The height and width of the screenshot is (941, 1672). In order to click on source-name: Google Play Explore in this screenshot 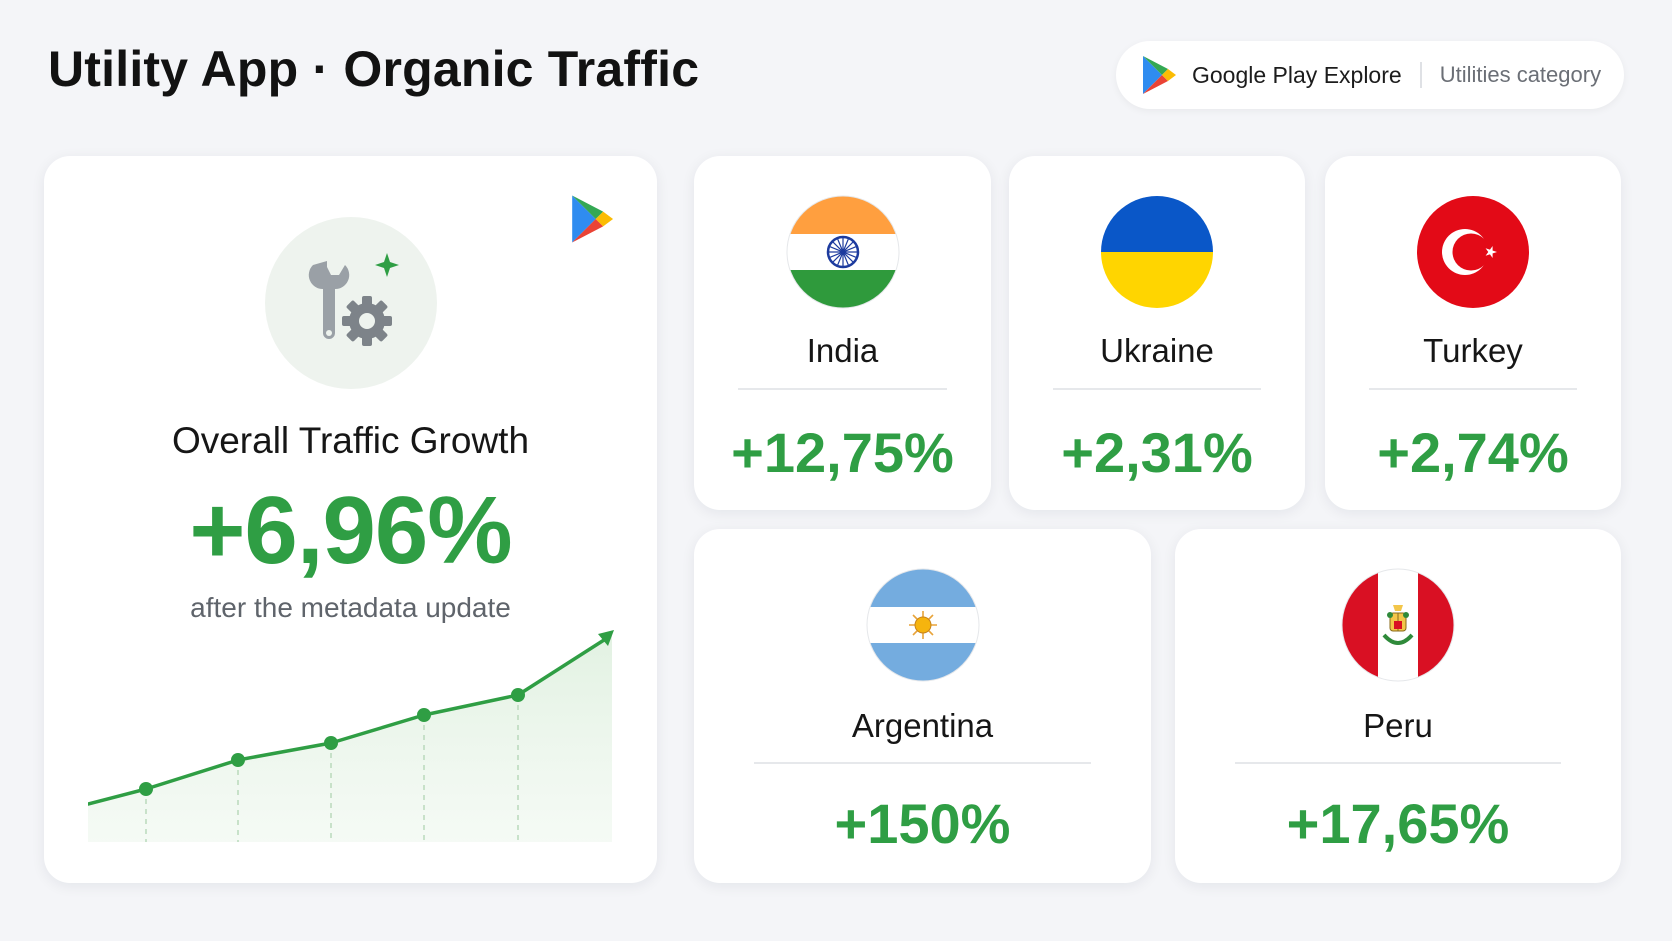, I will do `click(1297, 74)`.